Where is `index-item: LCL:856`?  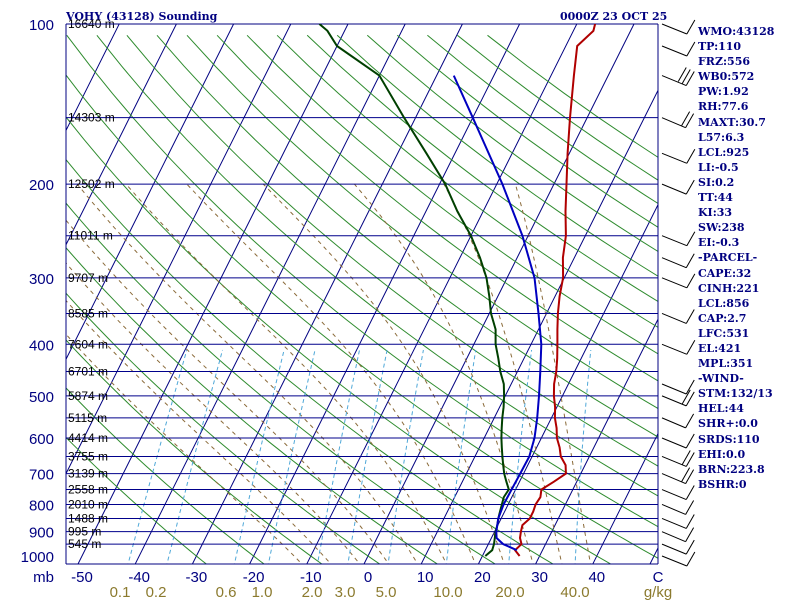 index-item: LCL:856 is located at coordinates (724, 303).